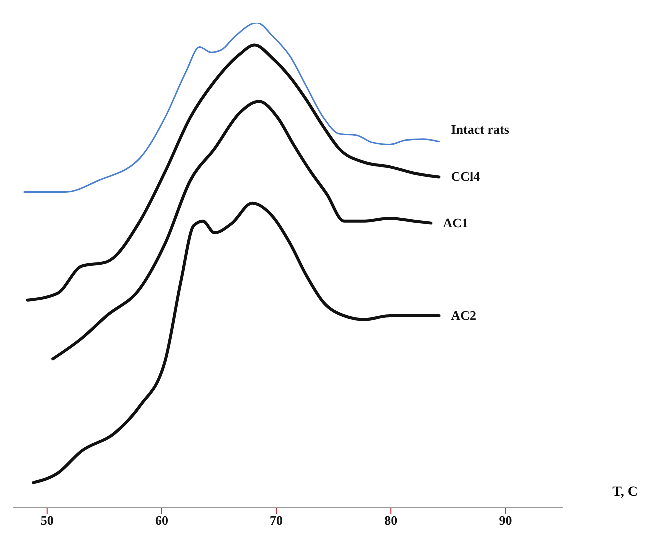  Describe the element at coordinates (47, 520) in the screenshot. I see `x-tick-label: 50` at that location.